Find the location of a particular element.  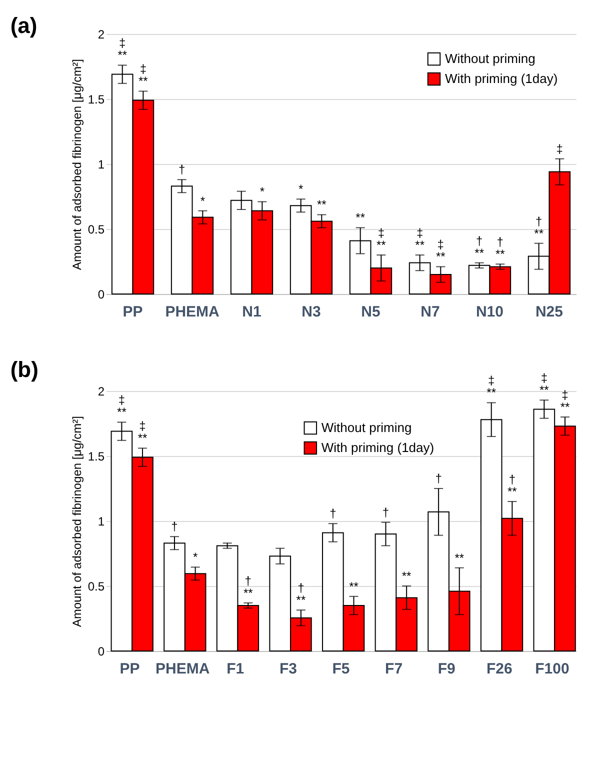

x-tick-label: N7 is located at coordinates (430, 312).